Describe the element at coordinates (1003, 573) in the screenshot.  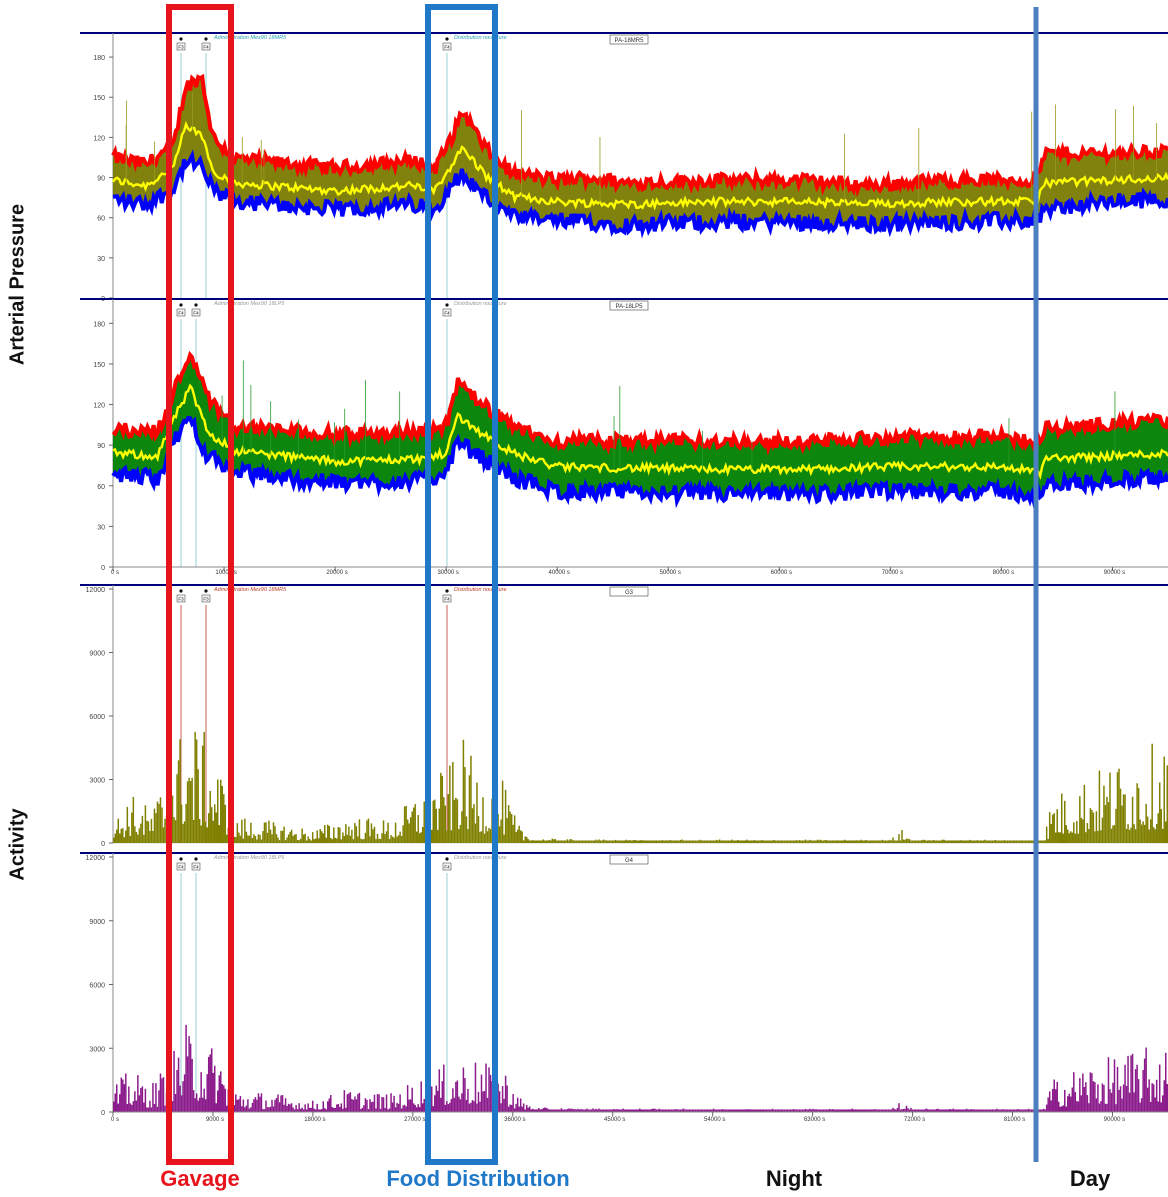
I see `x-tick-label: 80000 s` at that location.